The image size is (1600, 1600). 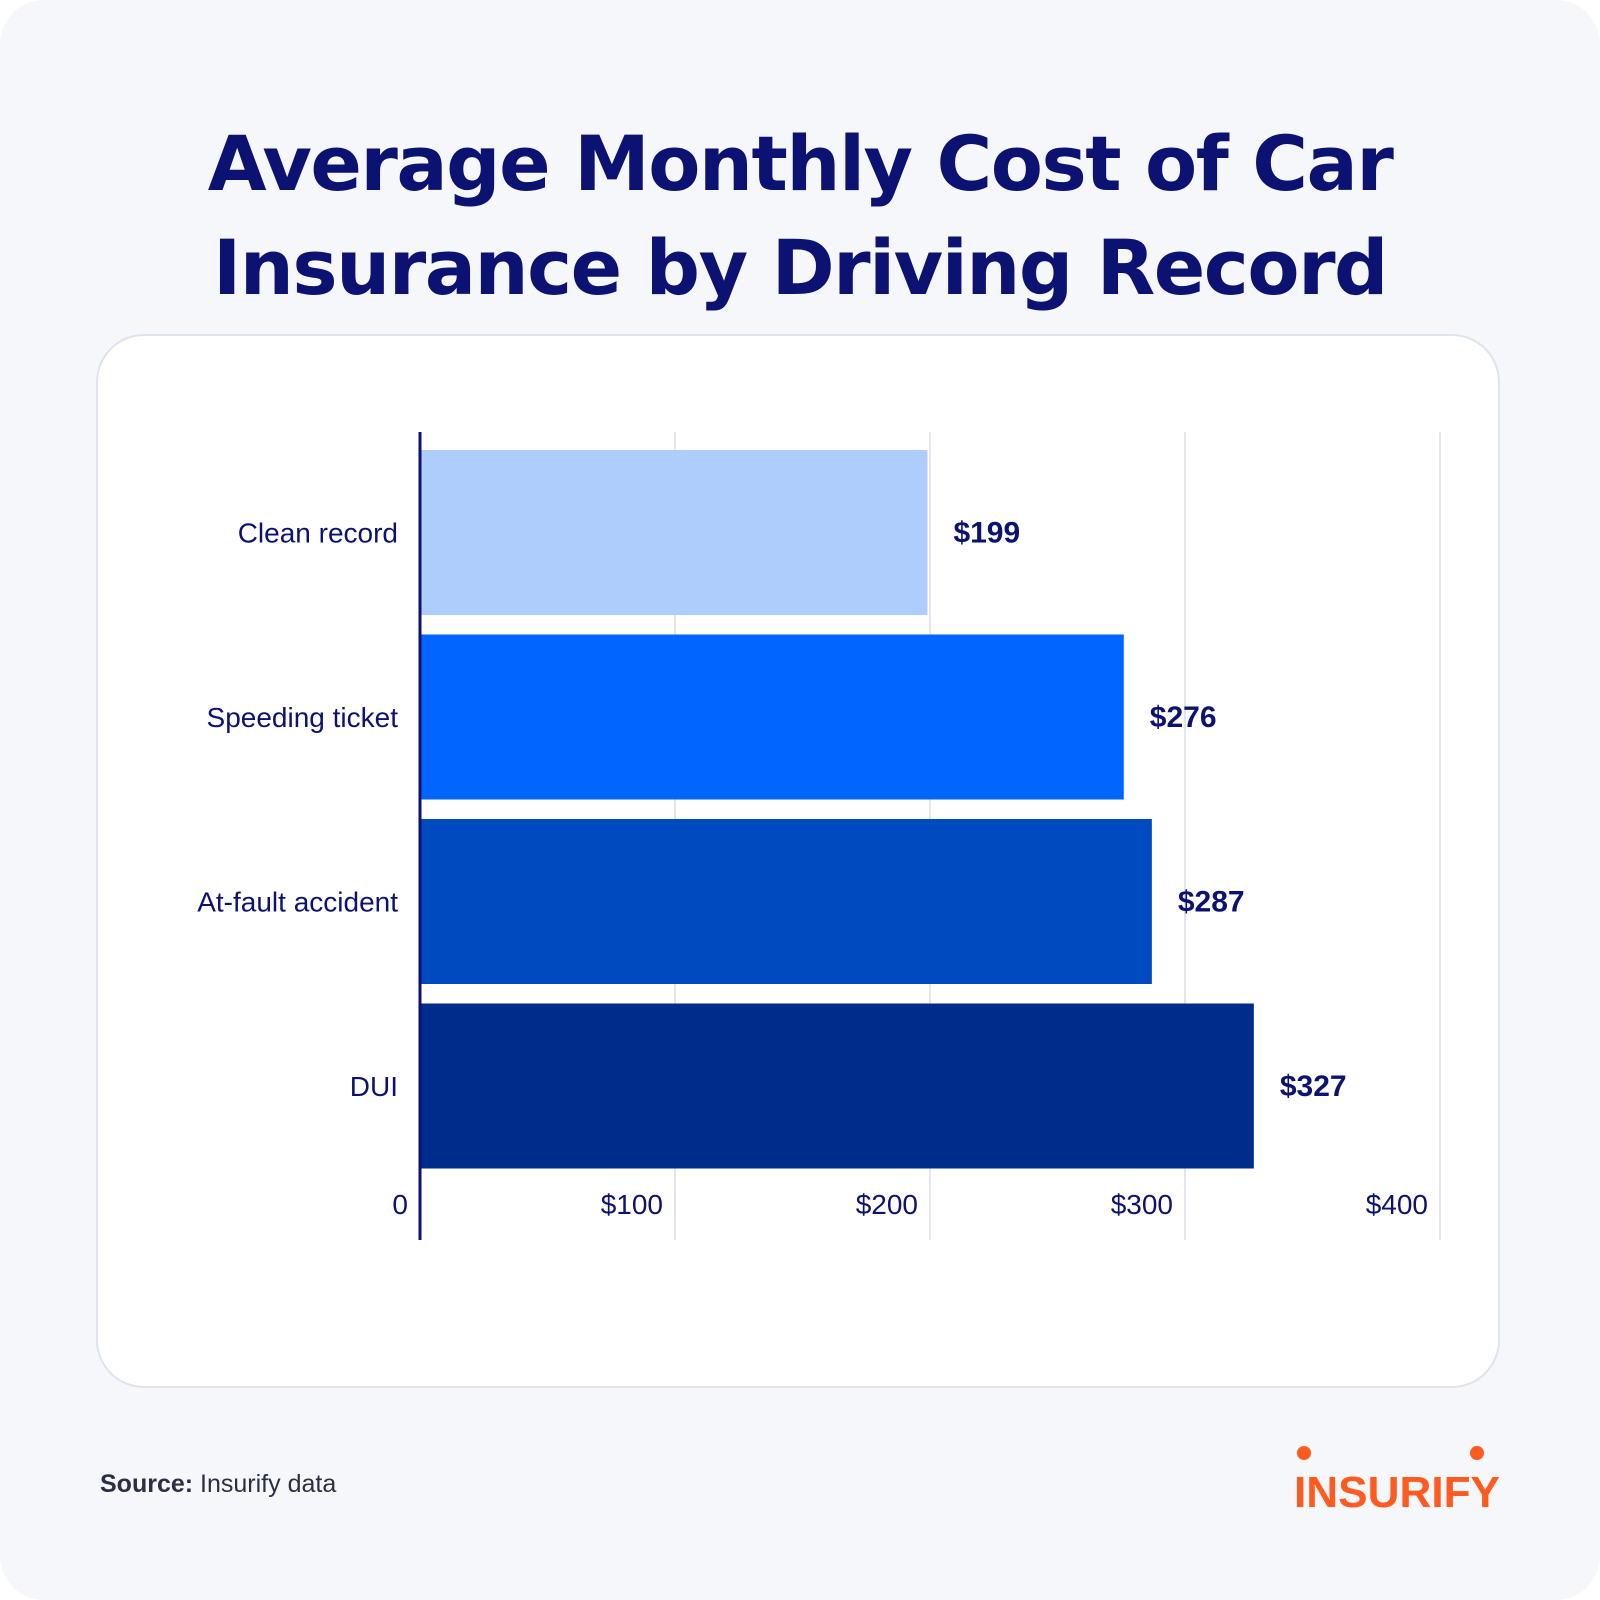 What do you see at coordinates (374, 1086) in the screenshot?
I see `category-label-3: DUI` at bounding box center [374, 1086].